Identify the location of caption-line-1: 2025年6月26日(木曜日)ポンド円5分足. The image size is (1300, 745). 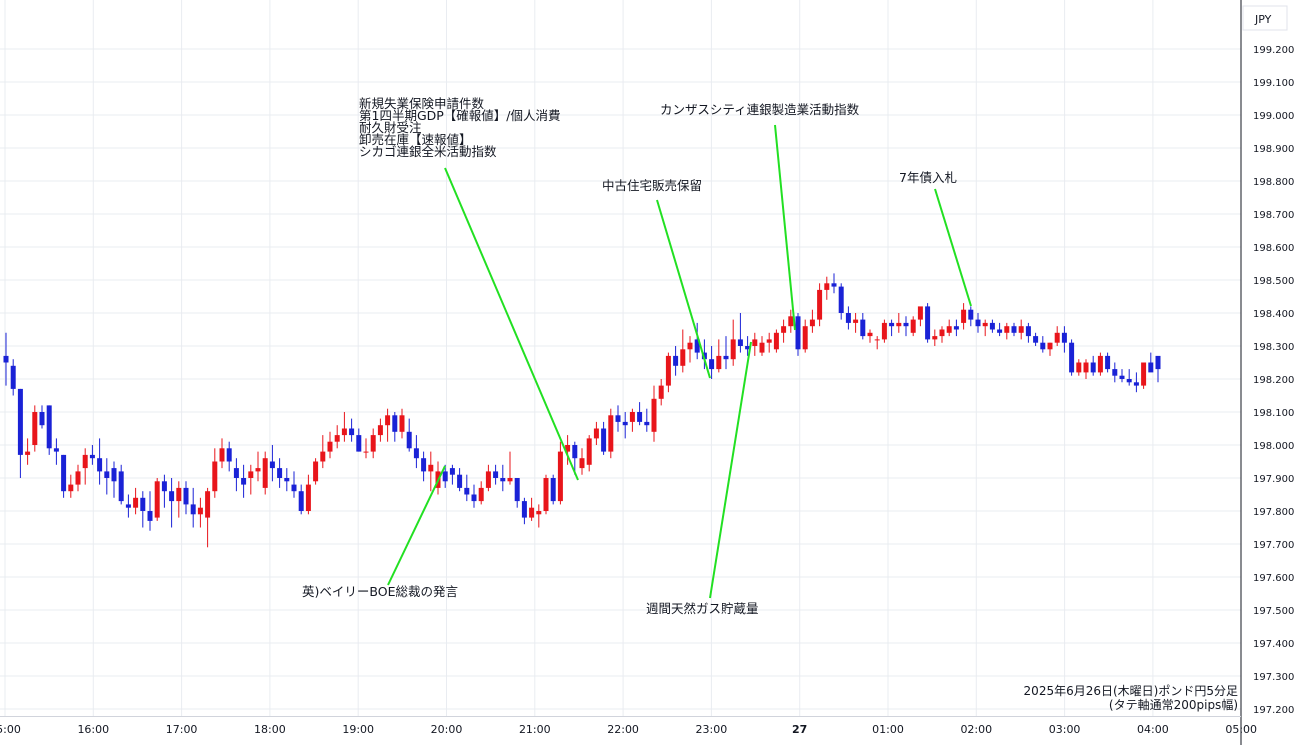
(1131, 691).